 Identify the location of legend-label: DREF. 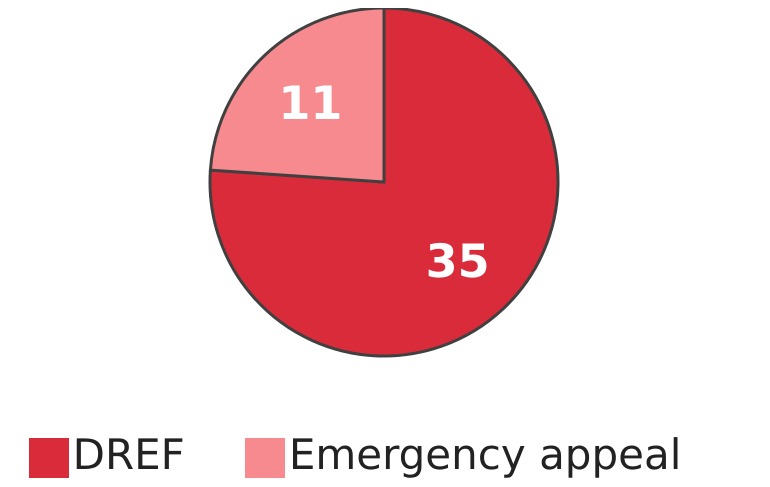
(128, 454).